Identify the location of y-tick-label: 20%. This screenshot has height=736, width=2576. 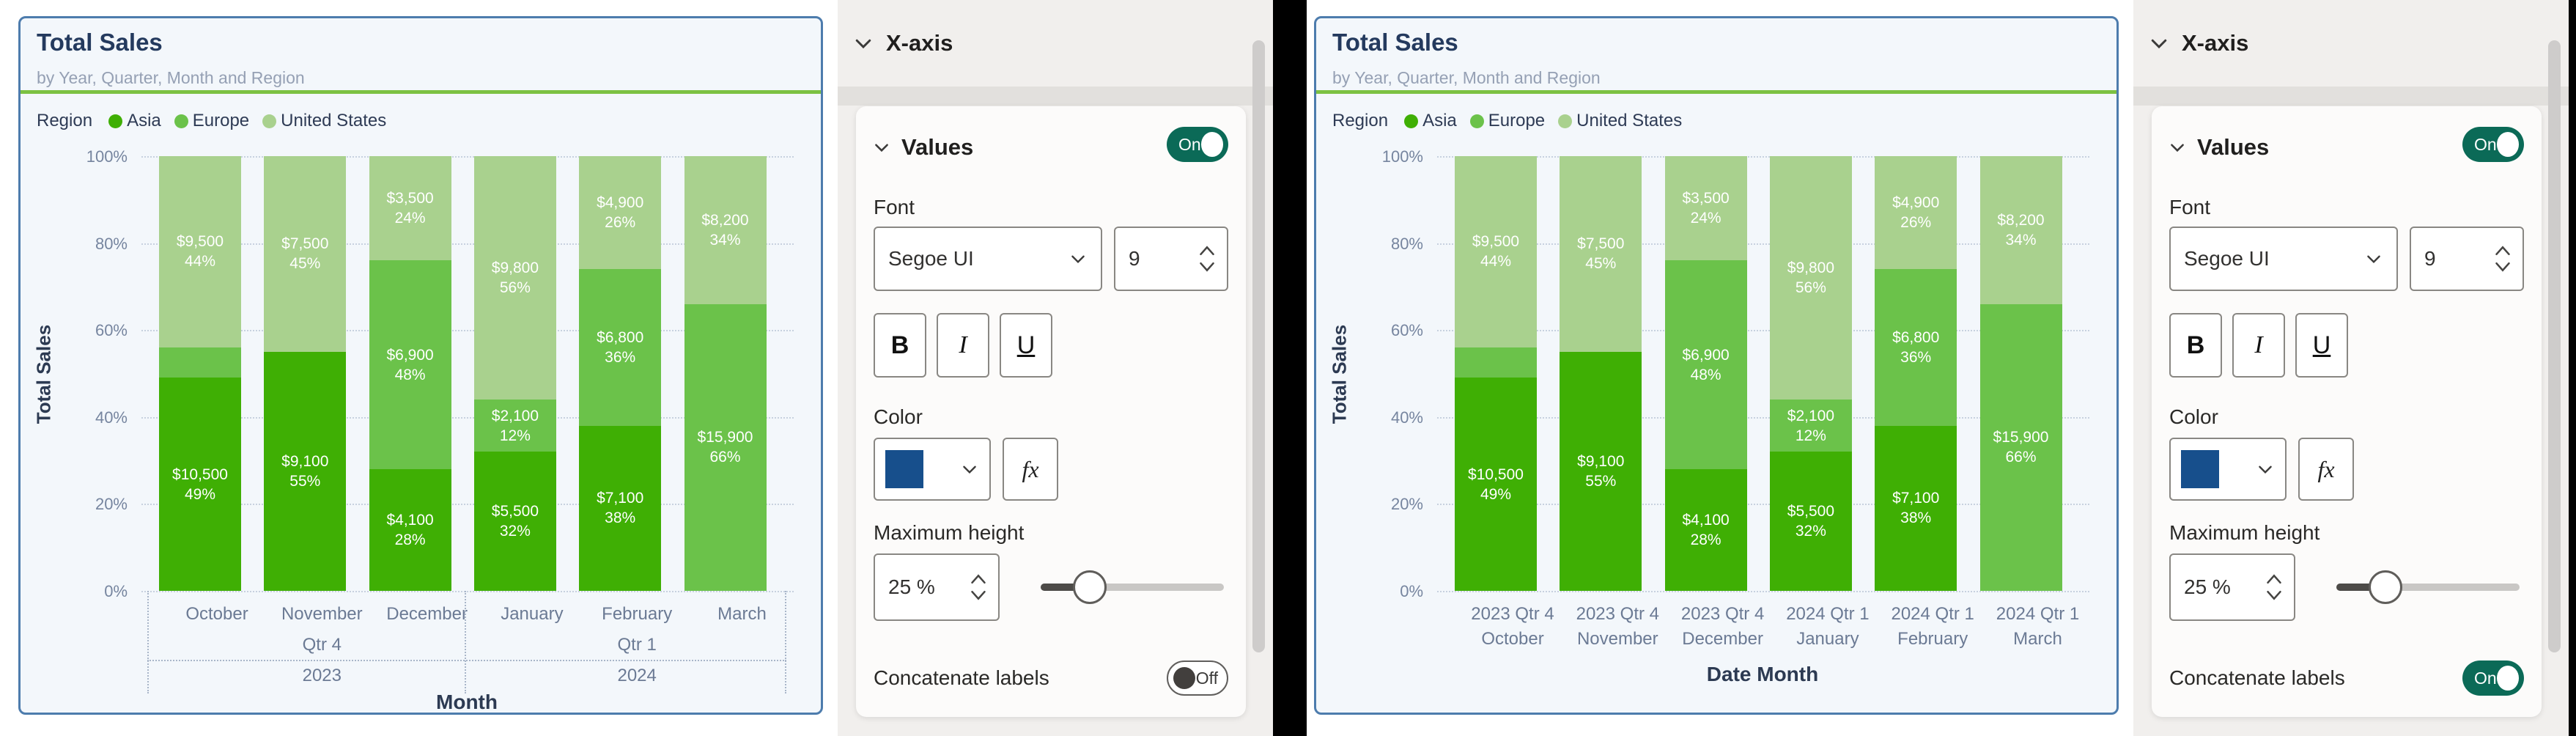
(1406, 504).